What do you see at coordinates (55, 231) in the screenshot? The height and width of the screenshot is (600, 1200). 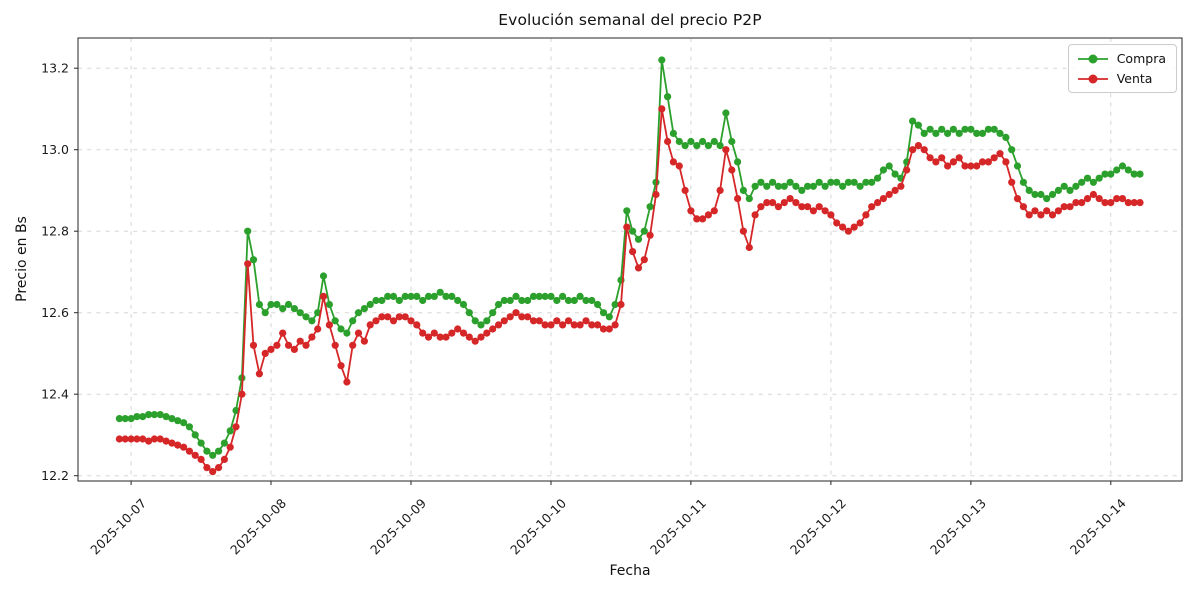 I see `y-tick-label: 12.8` at bounding box center [55, 231].